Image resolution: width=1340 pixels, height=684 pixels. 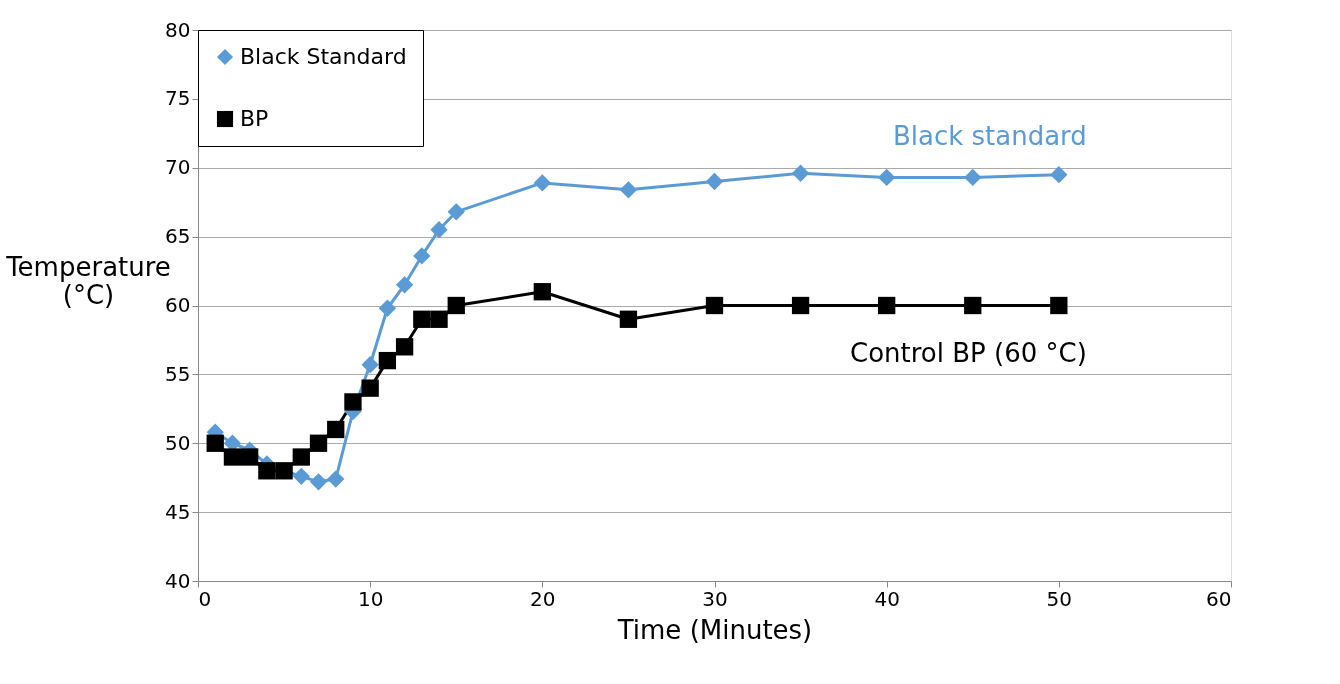 What do you see at coordinates (1059, 598) in the screenshot?
I see `x-tick-label: 50` at bounding box center [1059, 598].